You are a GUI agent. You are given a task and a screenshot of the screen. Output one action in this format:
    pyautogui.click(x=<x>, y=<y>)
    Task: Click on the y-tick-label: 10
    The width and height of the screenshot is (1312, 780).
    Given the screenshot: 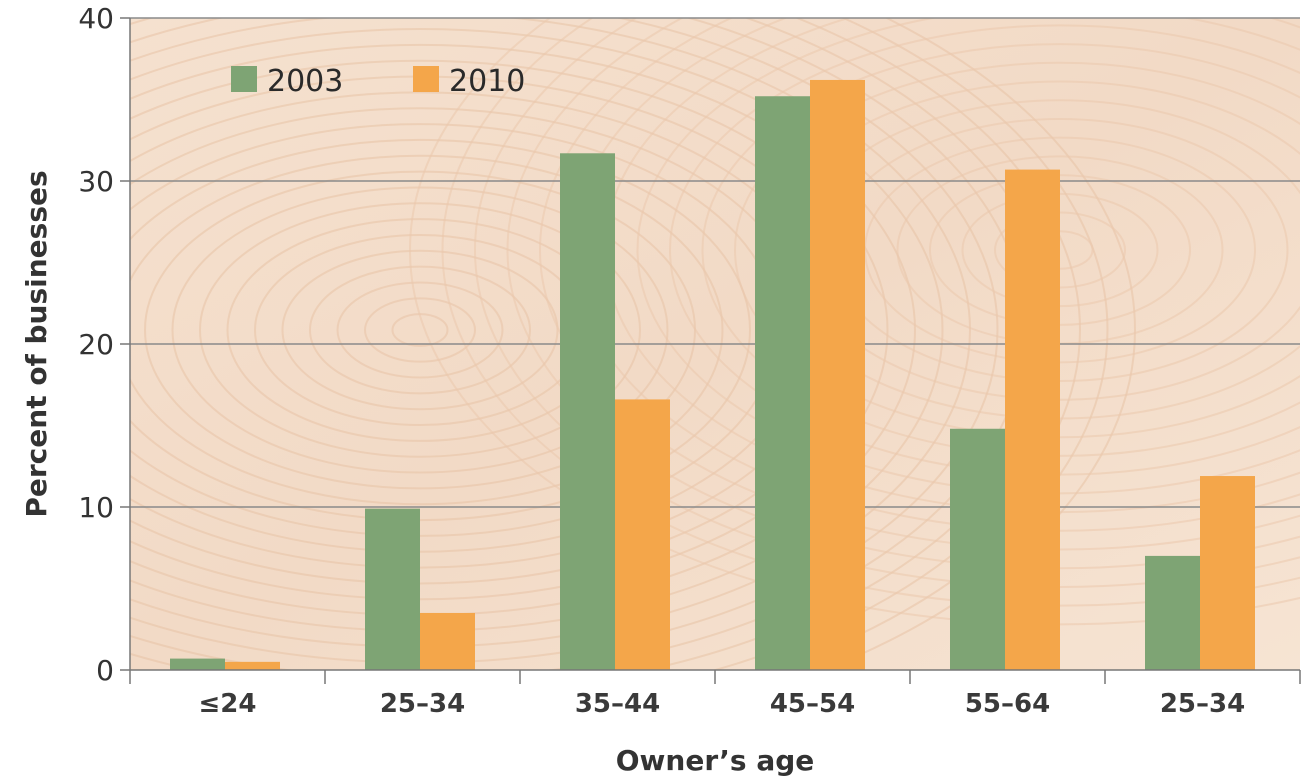 What is the action you would take?
    pyautogui.click(x=96, y=507)
    